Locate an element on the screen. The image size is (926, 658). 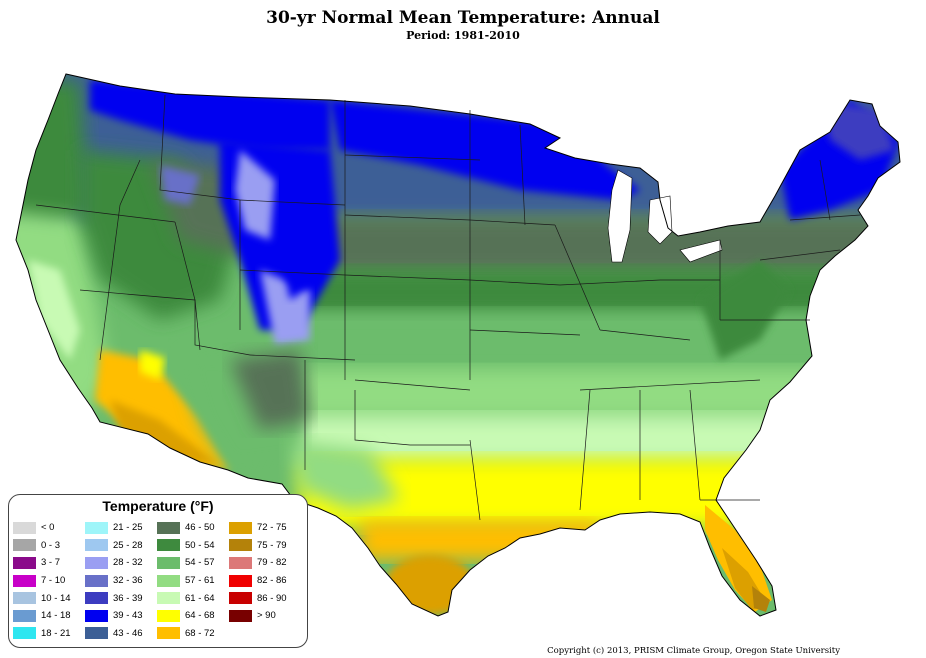
legend-item: 86 - 90 is located at coordinates (263, 598).